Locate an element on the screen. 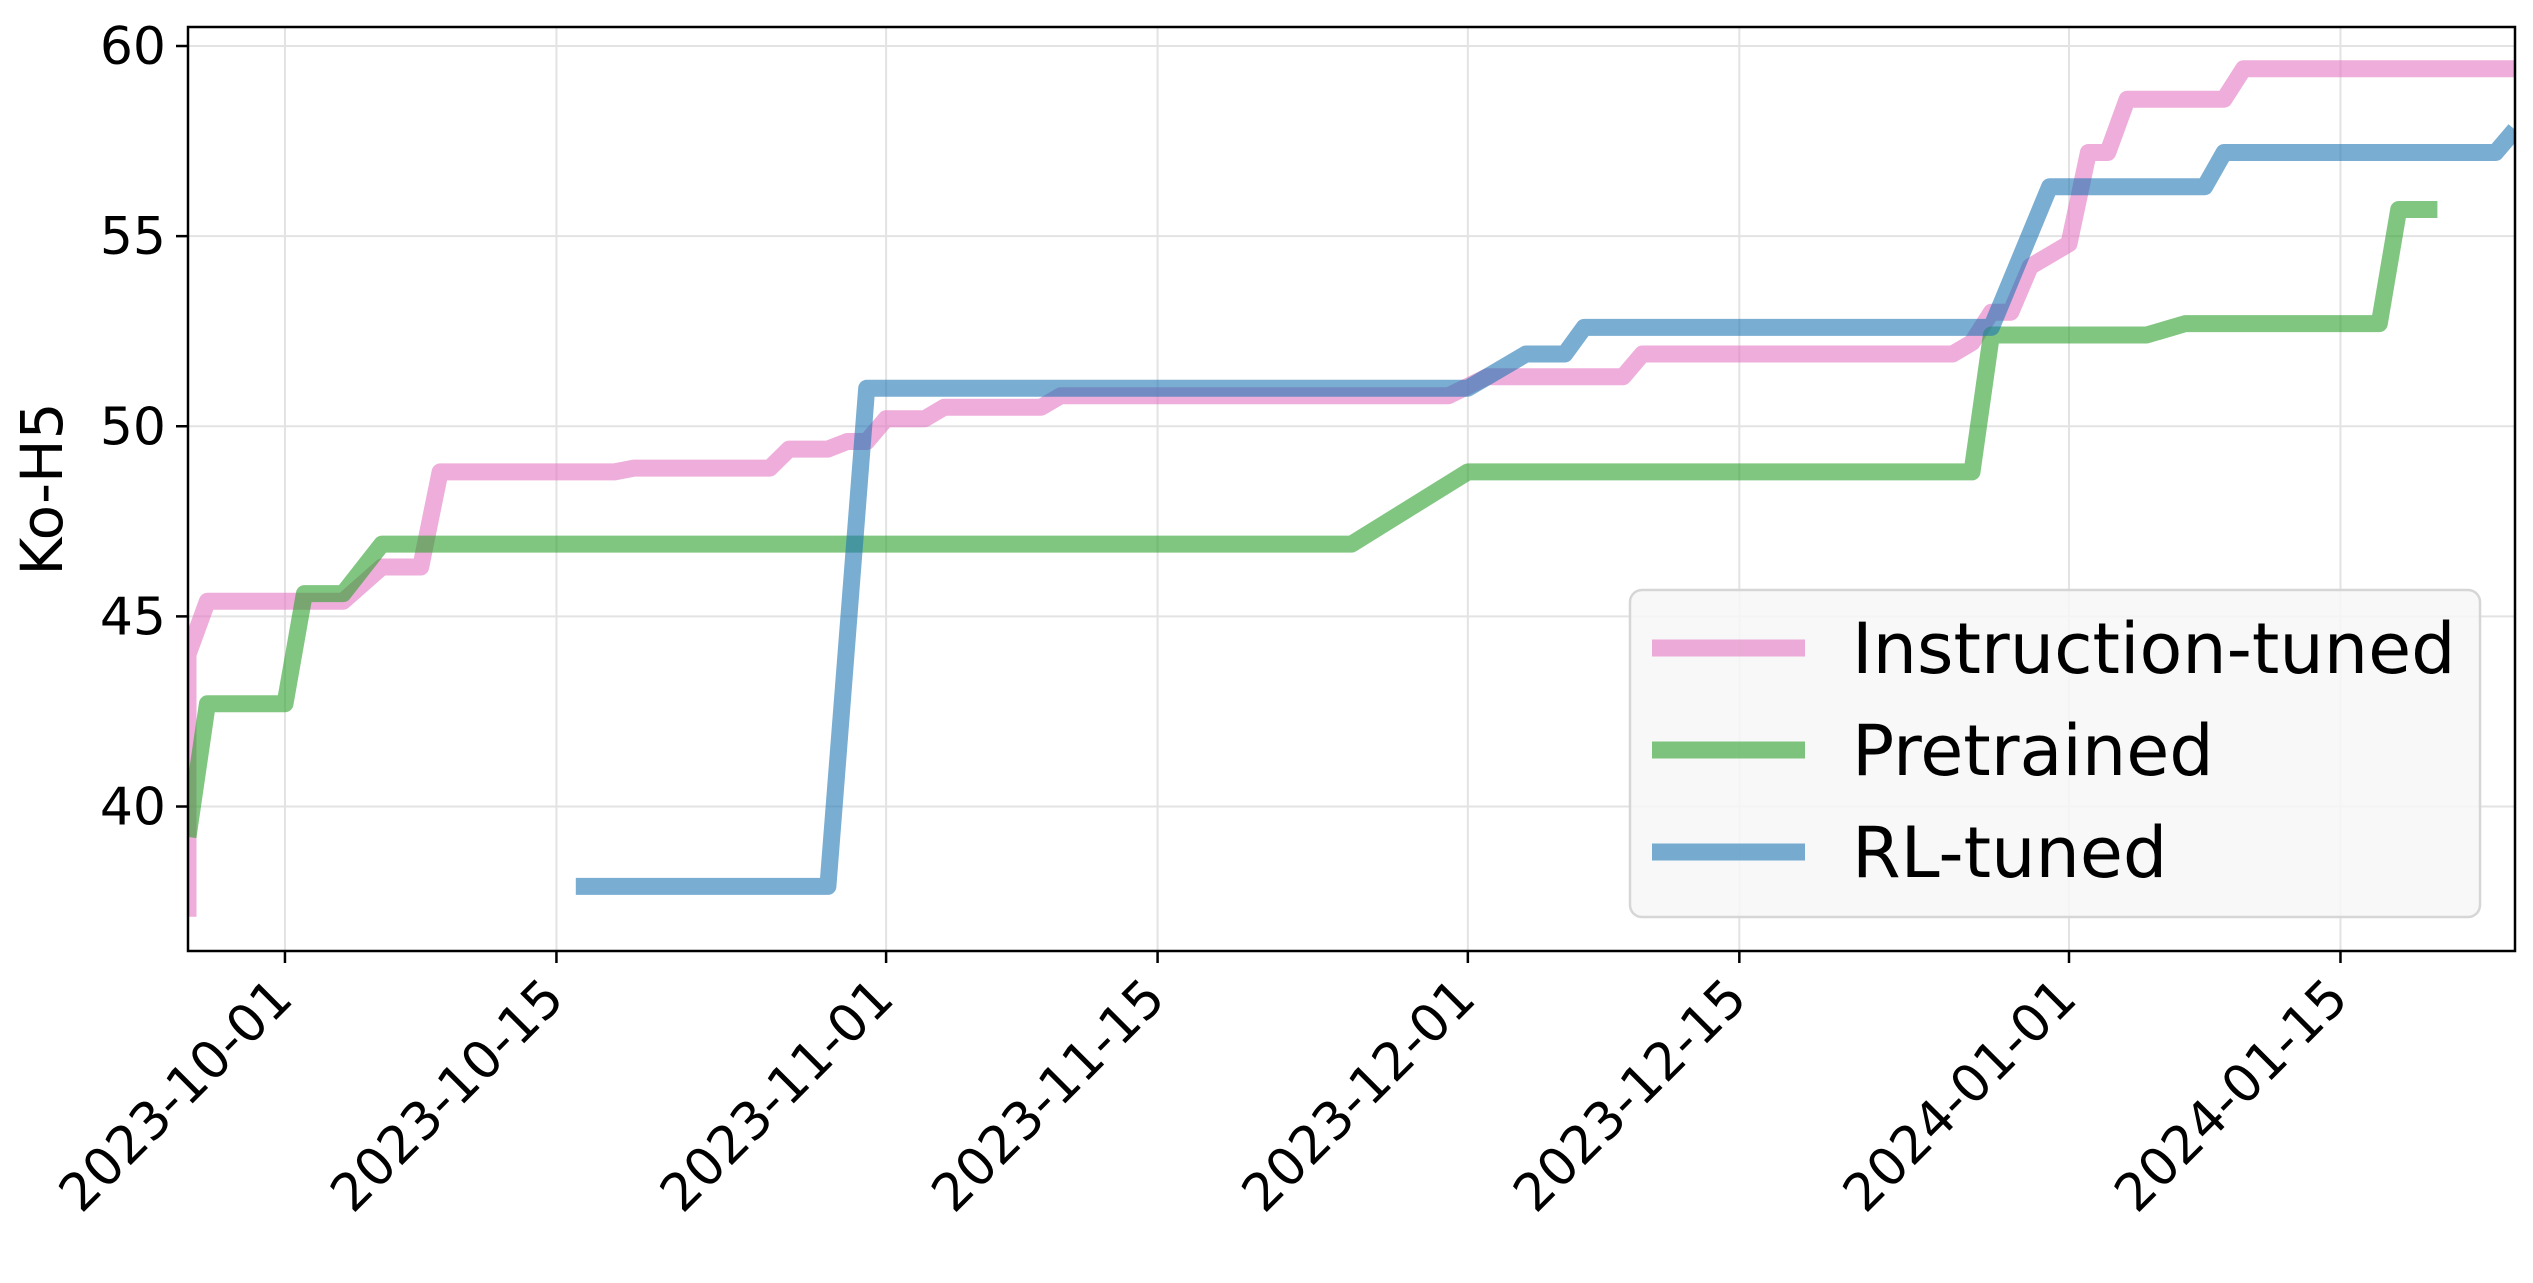 This screenshot has width=2533, height=1283. legend: Instruction-tuned Pretrained RL-tuned is located at coordinates (2055, 753).